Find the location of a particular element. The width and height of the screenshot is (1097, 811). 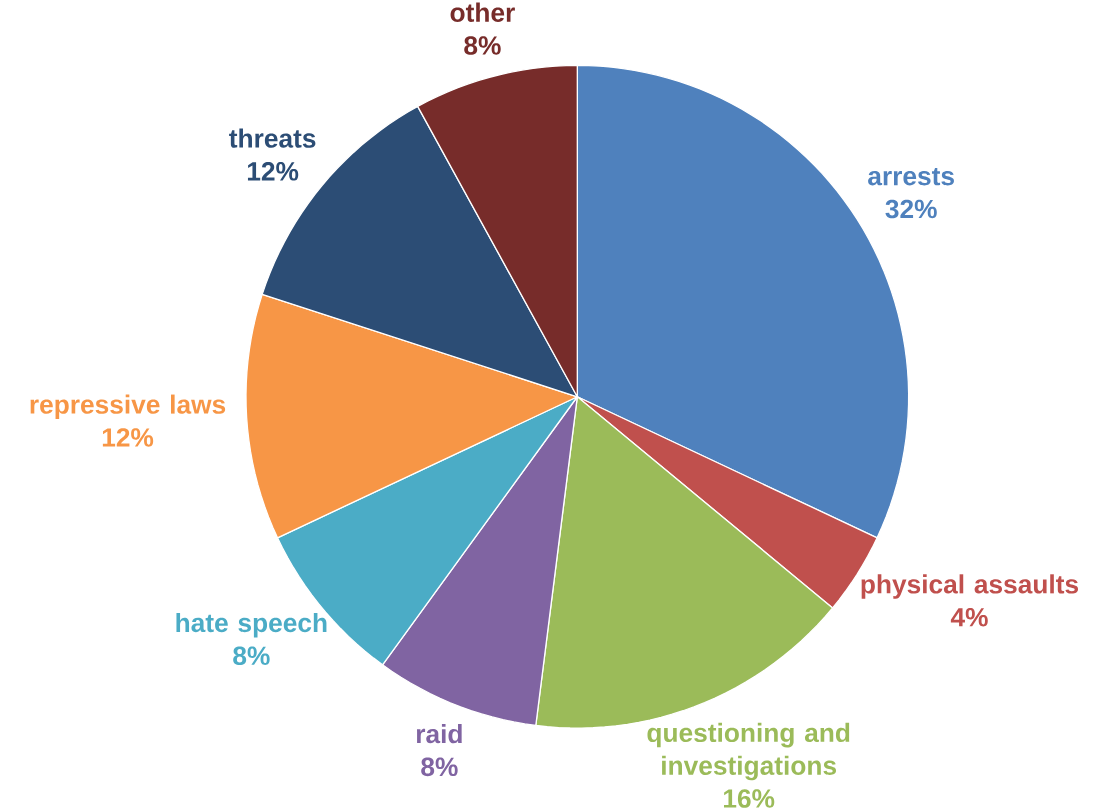

slice-label: hate speech is located at coordinates (251, 625).